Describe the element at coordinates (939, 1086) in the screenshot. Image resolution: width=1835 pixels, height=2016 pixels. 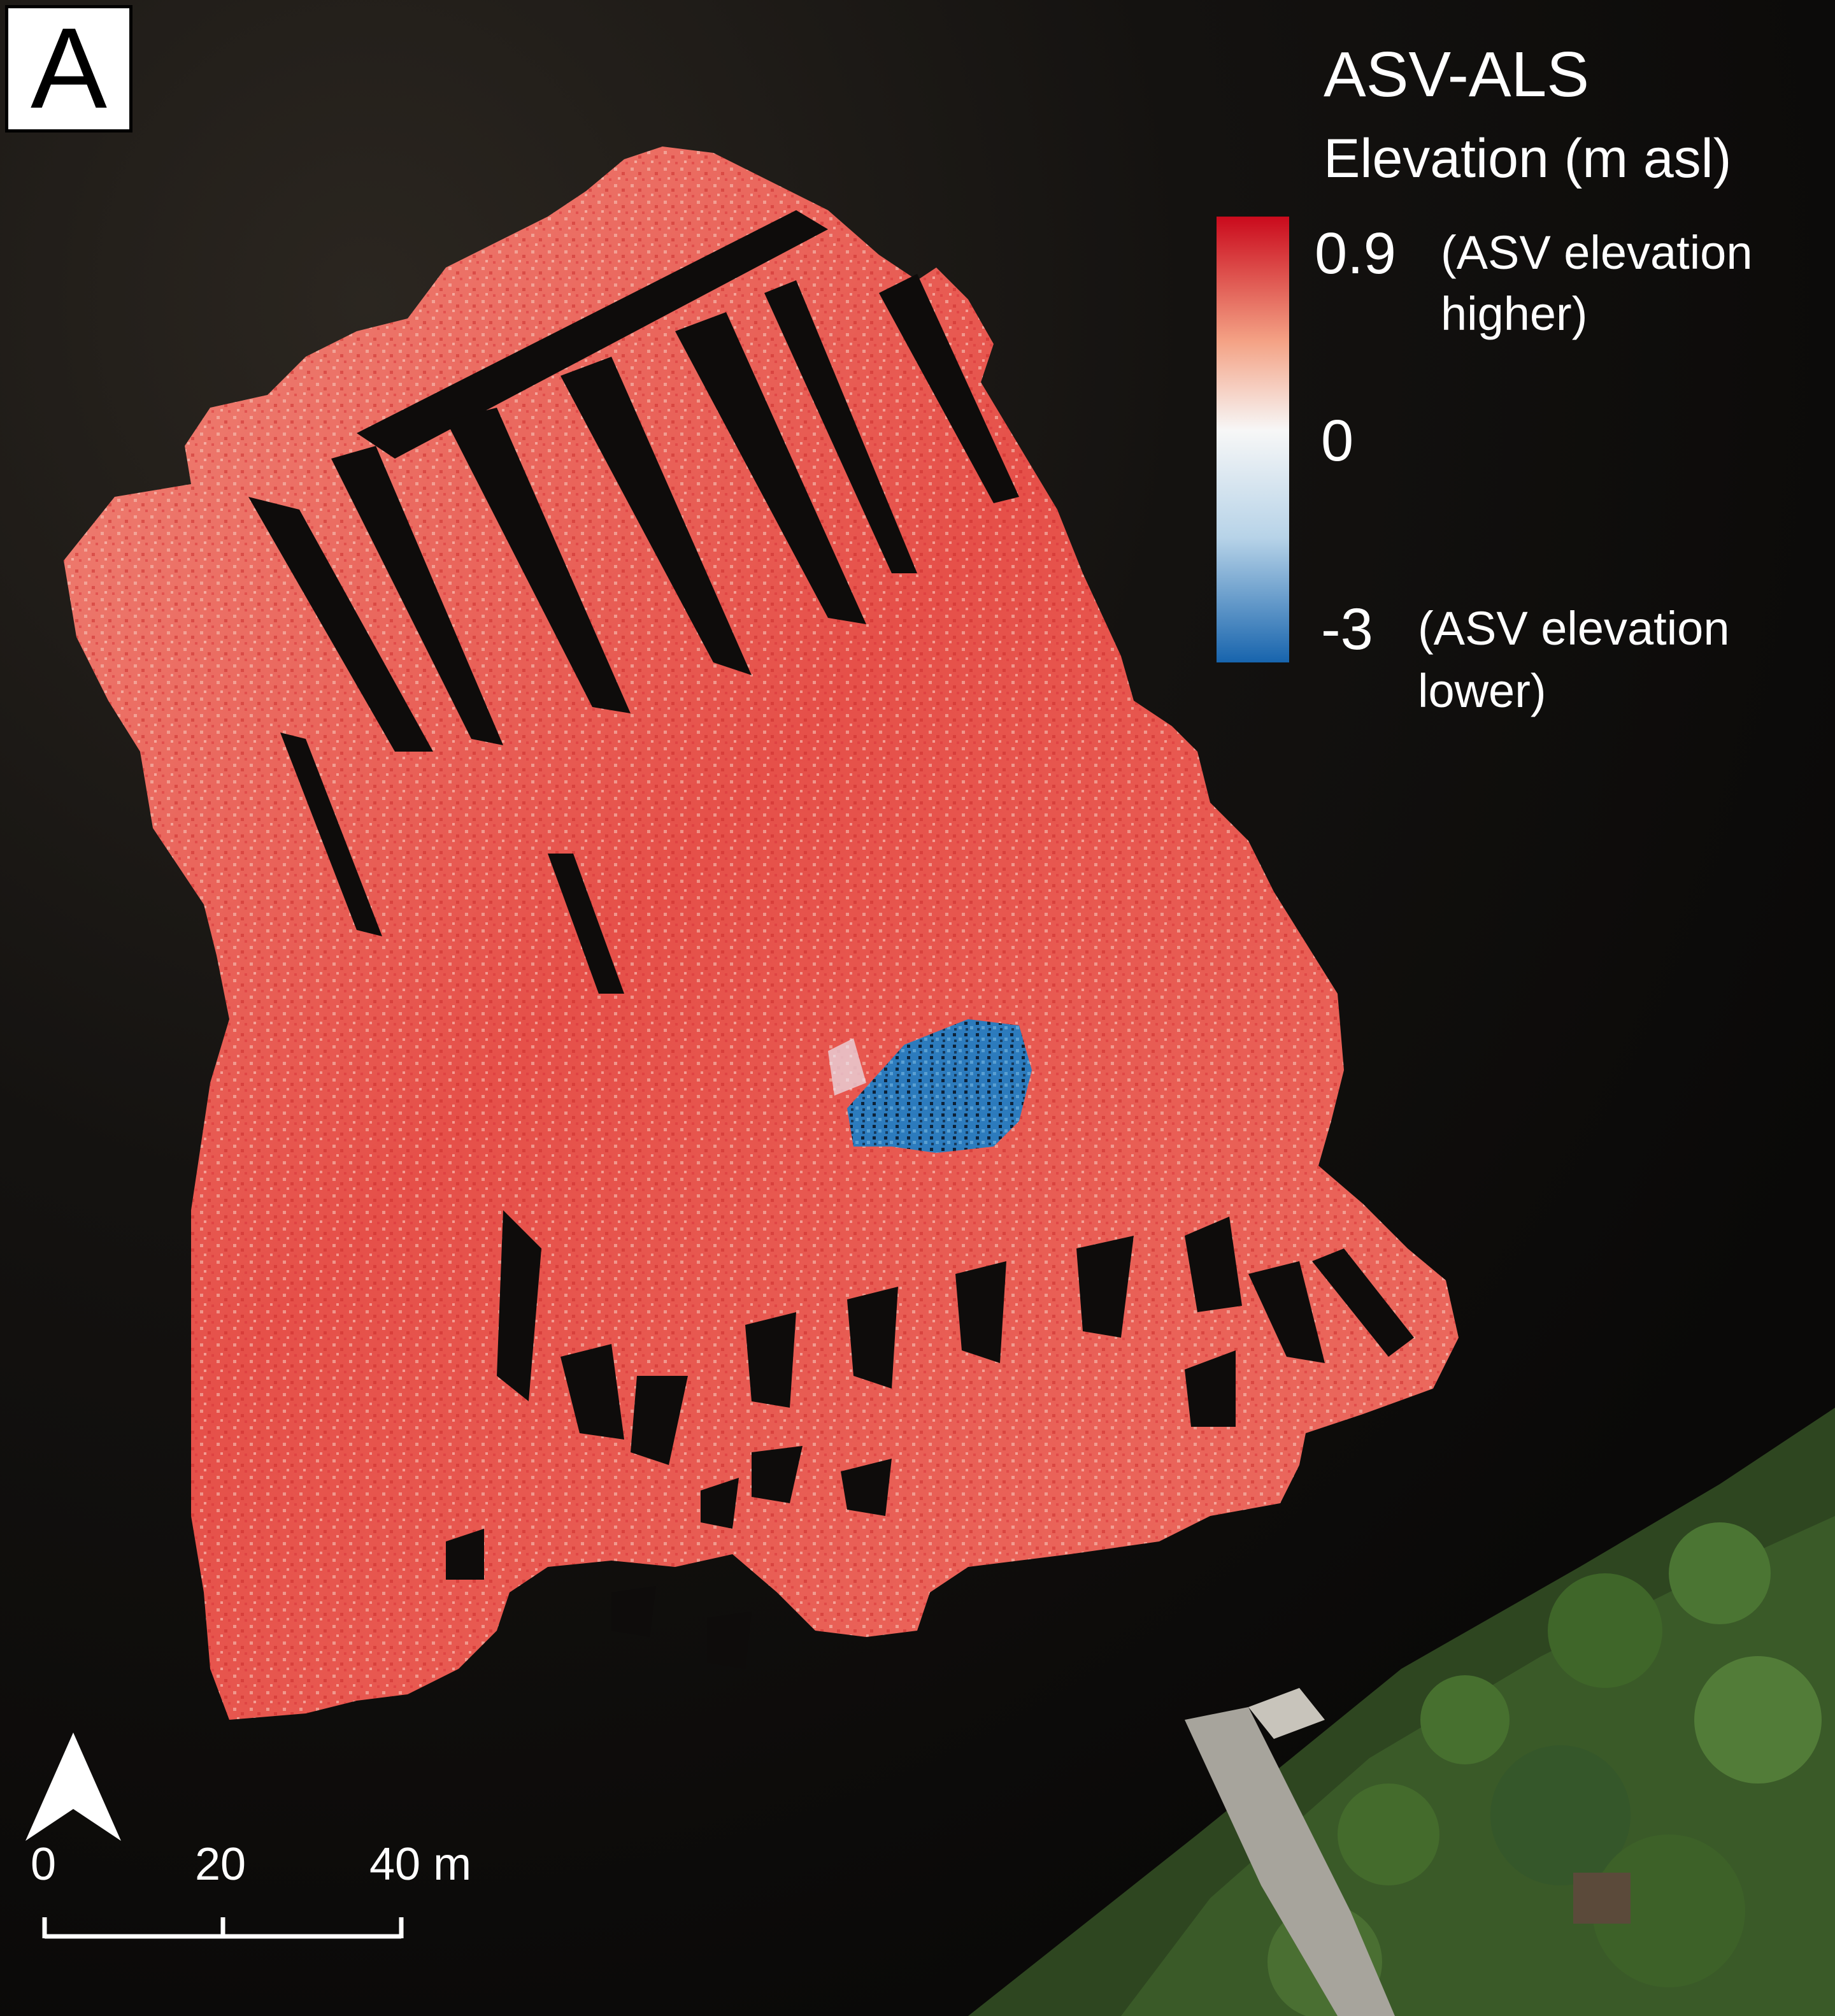
I see `negative-difference-patch` at that location.